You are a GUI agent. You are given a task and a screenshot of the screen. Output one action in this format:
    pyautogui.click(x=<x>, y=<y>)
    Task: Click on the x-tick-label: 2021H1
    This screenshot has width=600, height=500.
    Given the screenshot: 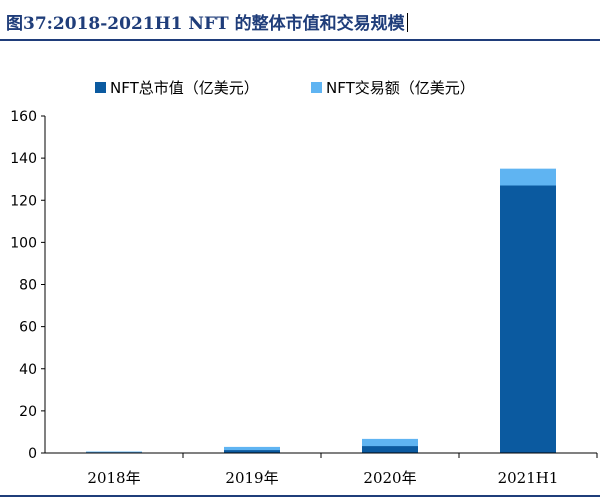 What is the action you would take?
    pyautogui.click(x=528, y=478)
    